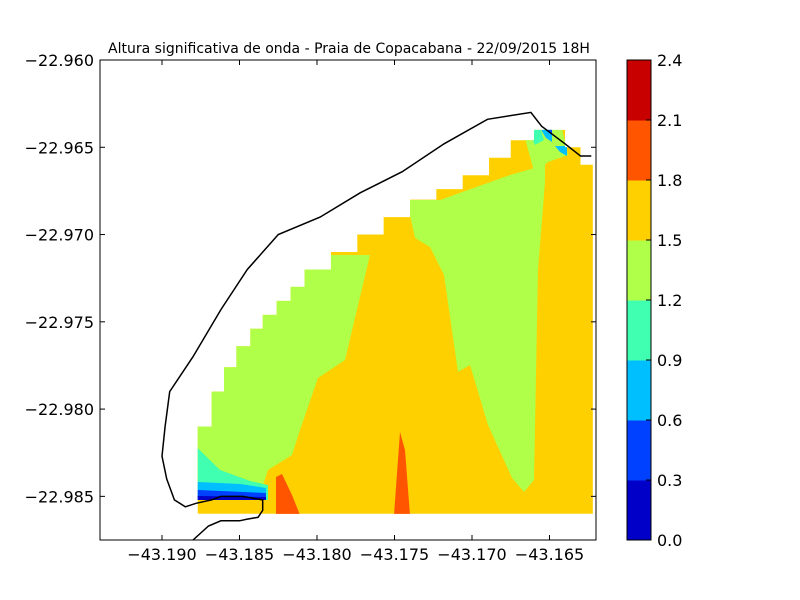 The height and width of the screenshot is (600, 800). What do you see at coordinates (654, 300) in the screenshot?
I see `colorbar: 0.0 0.3 0.6 0.9 1.2 1.5 1.8 2.1 2.4` at bounding box center [654, 300].